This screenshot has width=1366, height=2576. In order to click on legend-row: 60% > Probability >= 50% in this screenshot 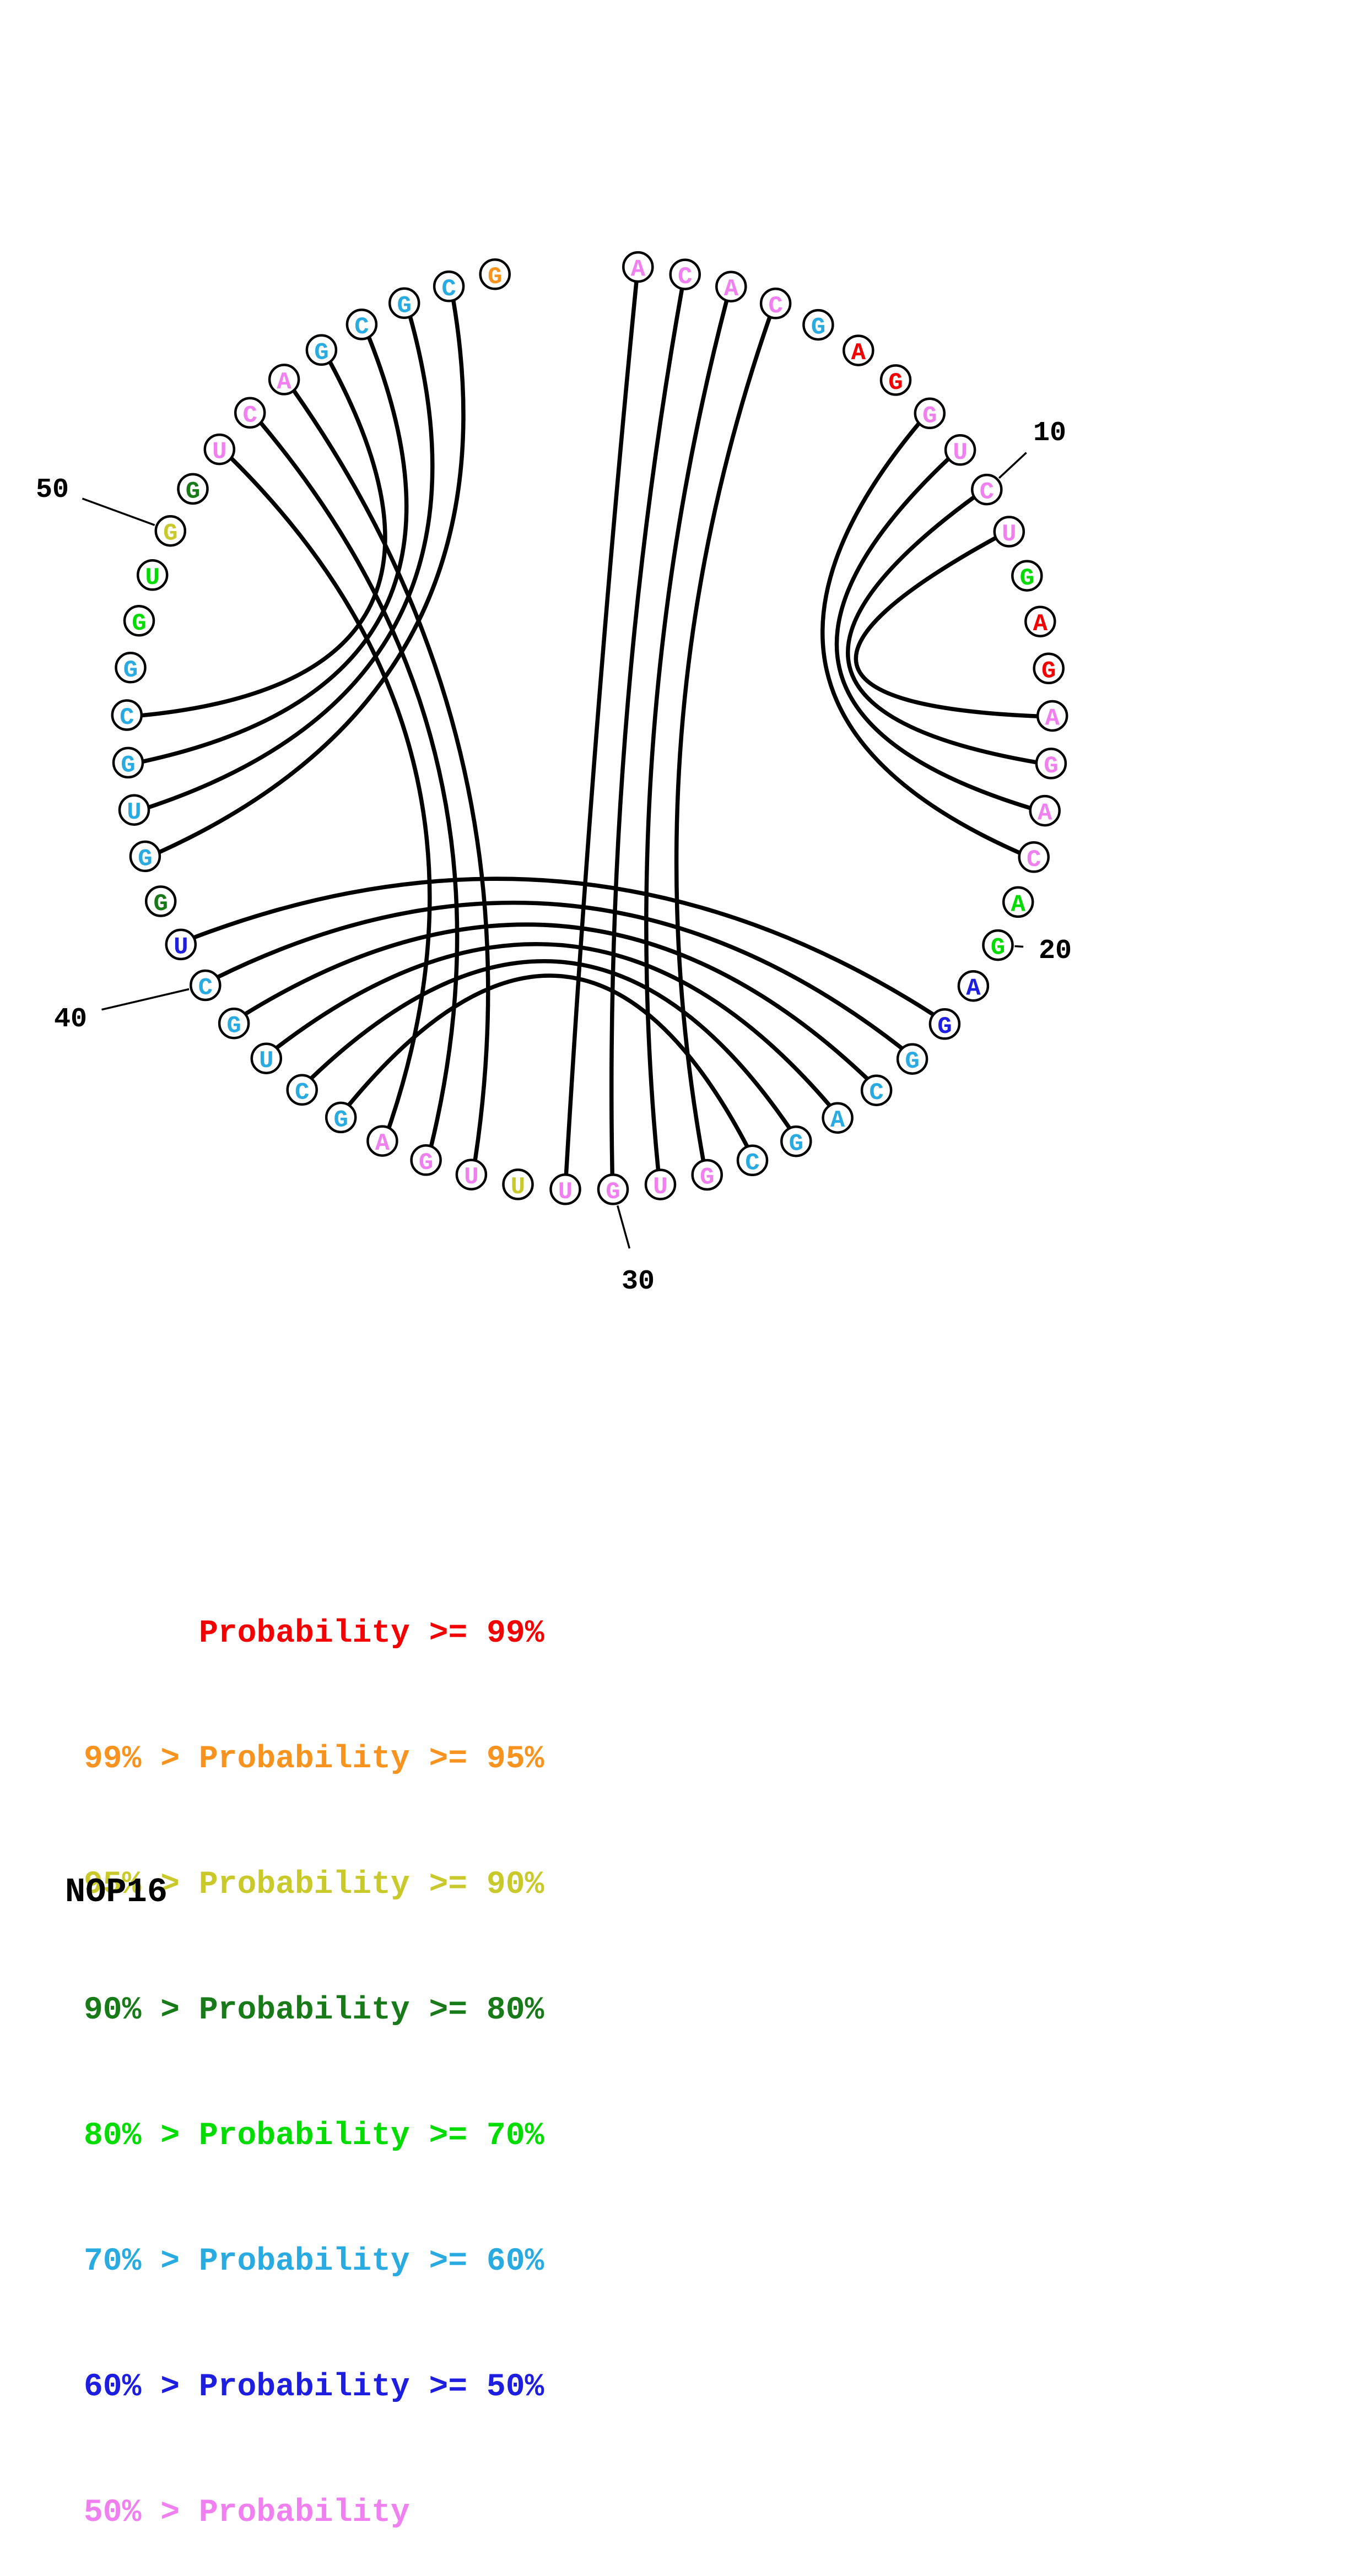, I will do `click(314, 2387)`.